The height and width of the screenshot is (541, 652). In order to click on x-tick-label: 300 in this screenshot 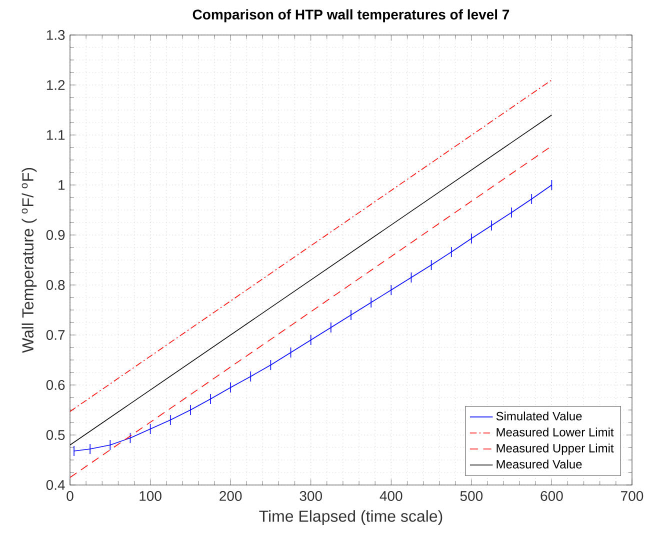, I will do `click(311, 496)`.